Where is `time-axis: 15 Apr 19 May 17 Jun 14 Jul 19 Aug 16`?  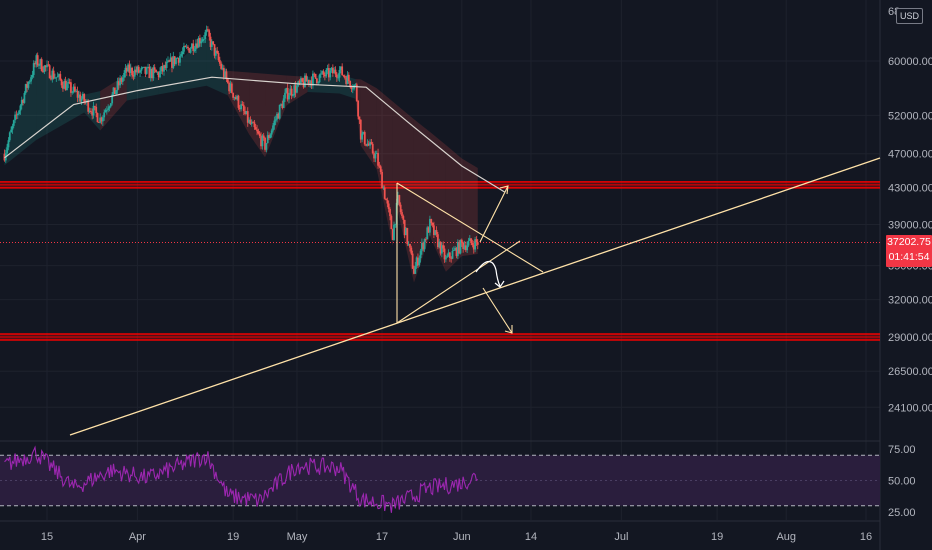
time-axis: 15 Apr 19 May 17 Jun 14 Jul 19 Aug 16 is located at coordinates (456, 537).